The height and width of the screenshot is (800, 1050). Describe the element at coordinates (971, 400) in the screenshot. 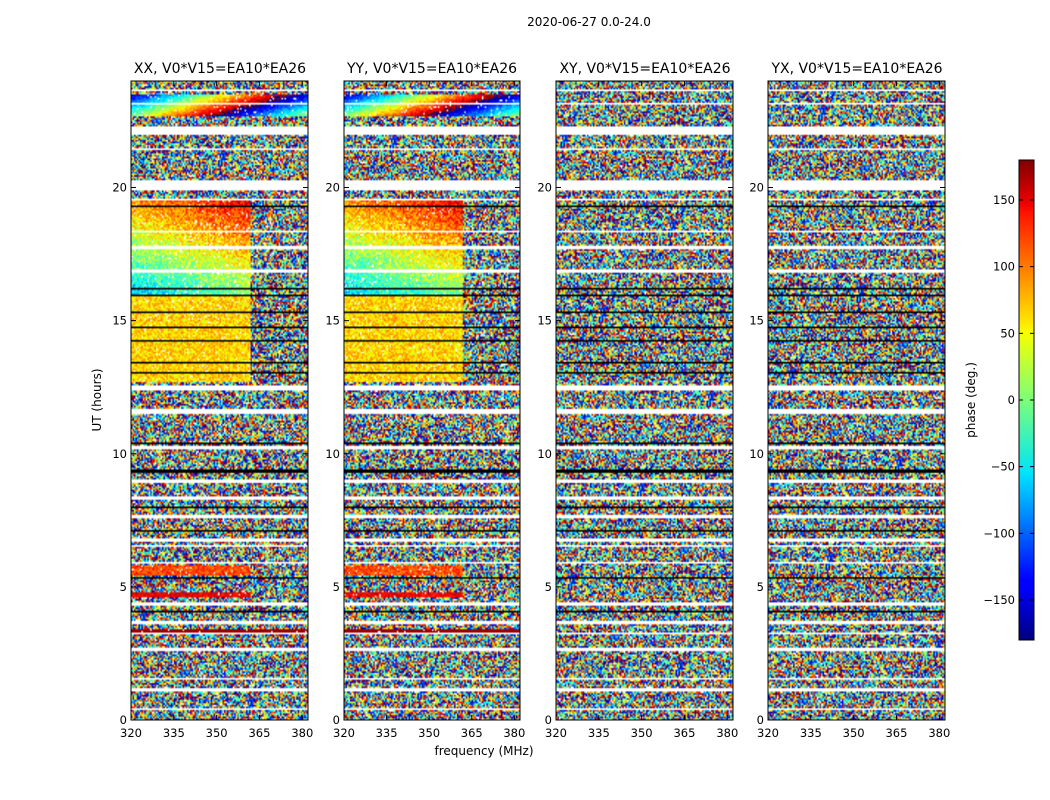

I see `colorbar-label: phase (deg.)` at that location.